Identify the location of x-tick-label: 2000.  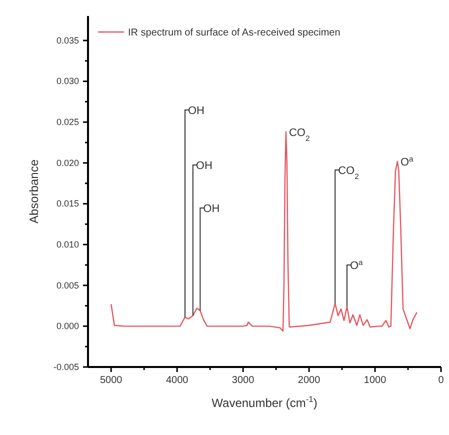
(309, 380).